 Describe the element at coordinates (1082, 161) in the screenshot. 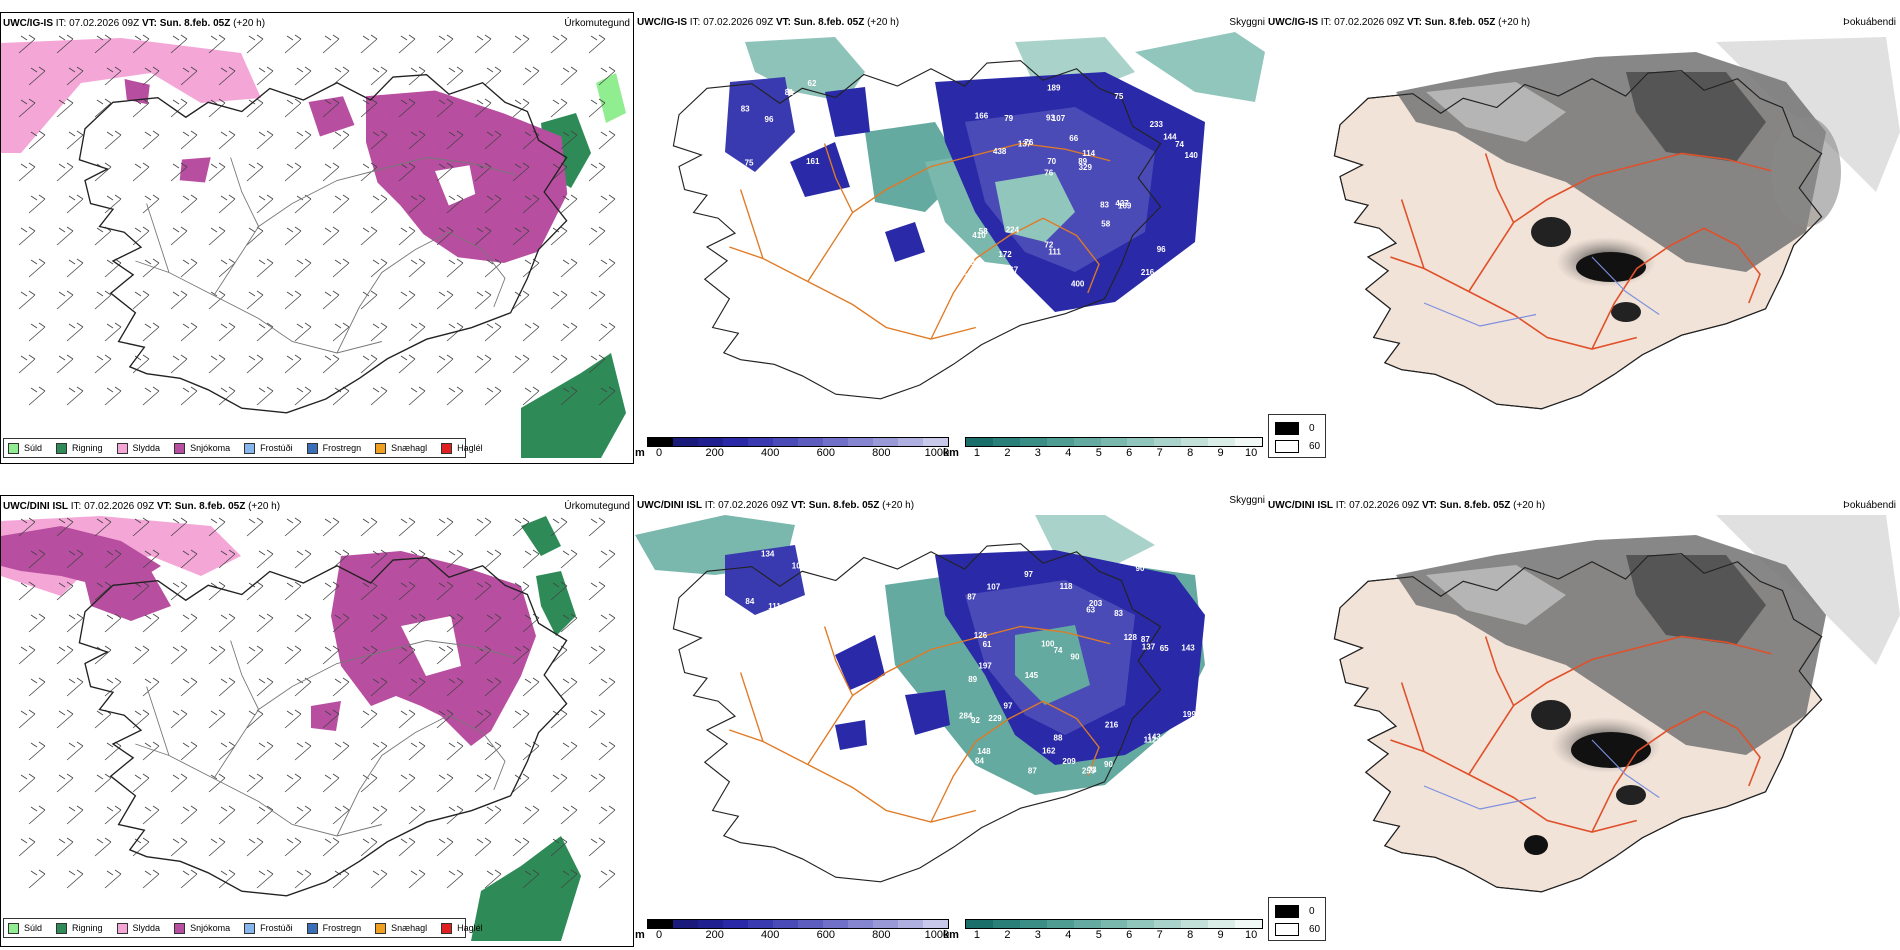

I see `cloud-base-label: 89` at that location.